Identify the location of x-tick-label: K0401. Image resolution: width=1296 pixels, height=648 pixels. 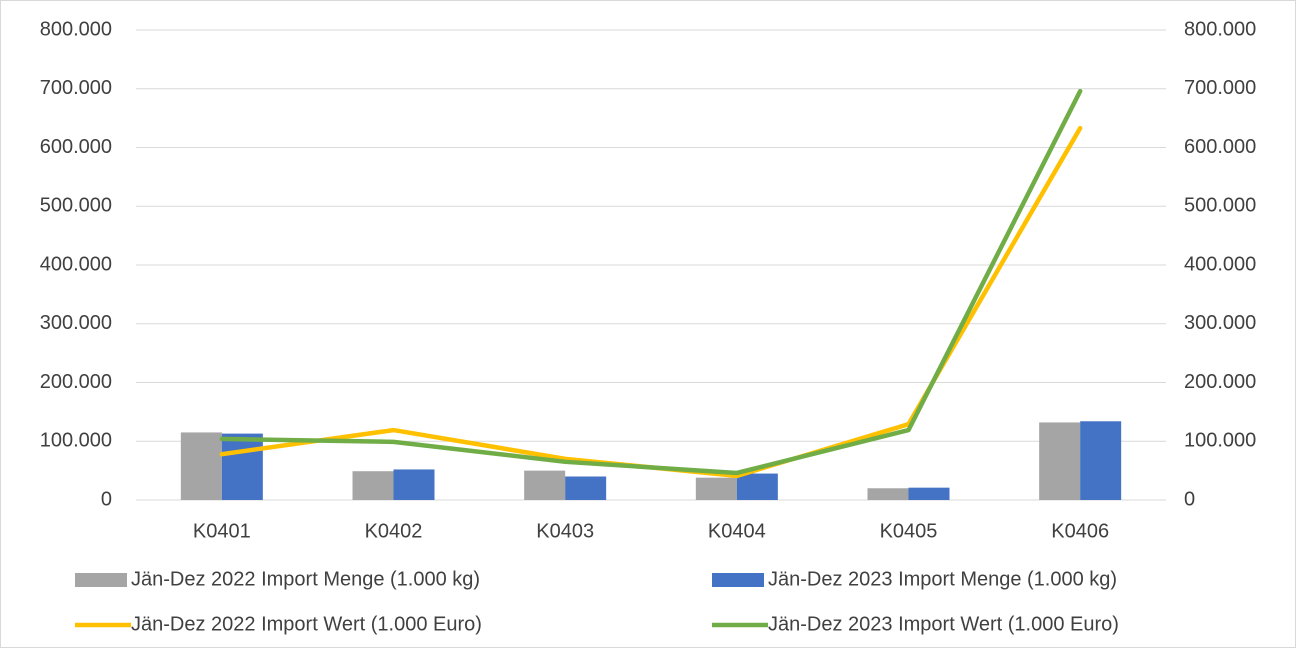
(222, 531).